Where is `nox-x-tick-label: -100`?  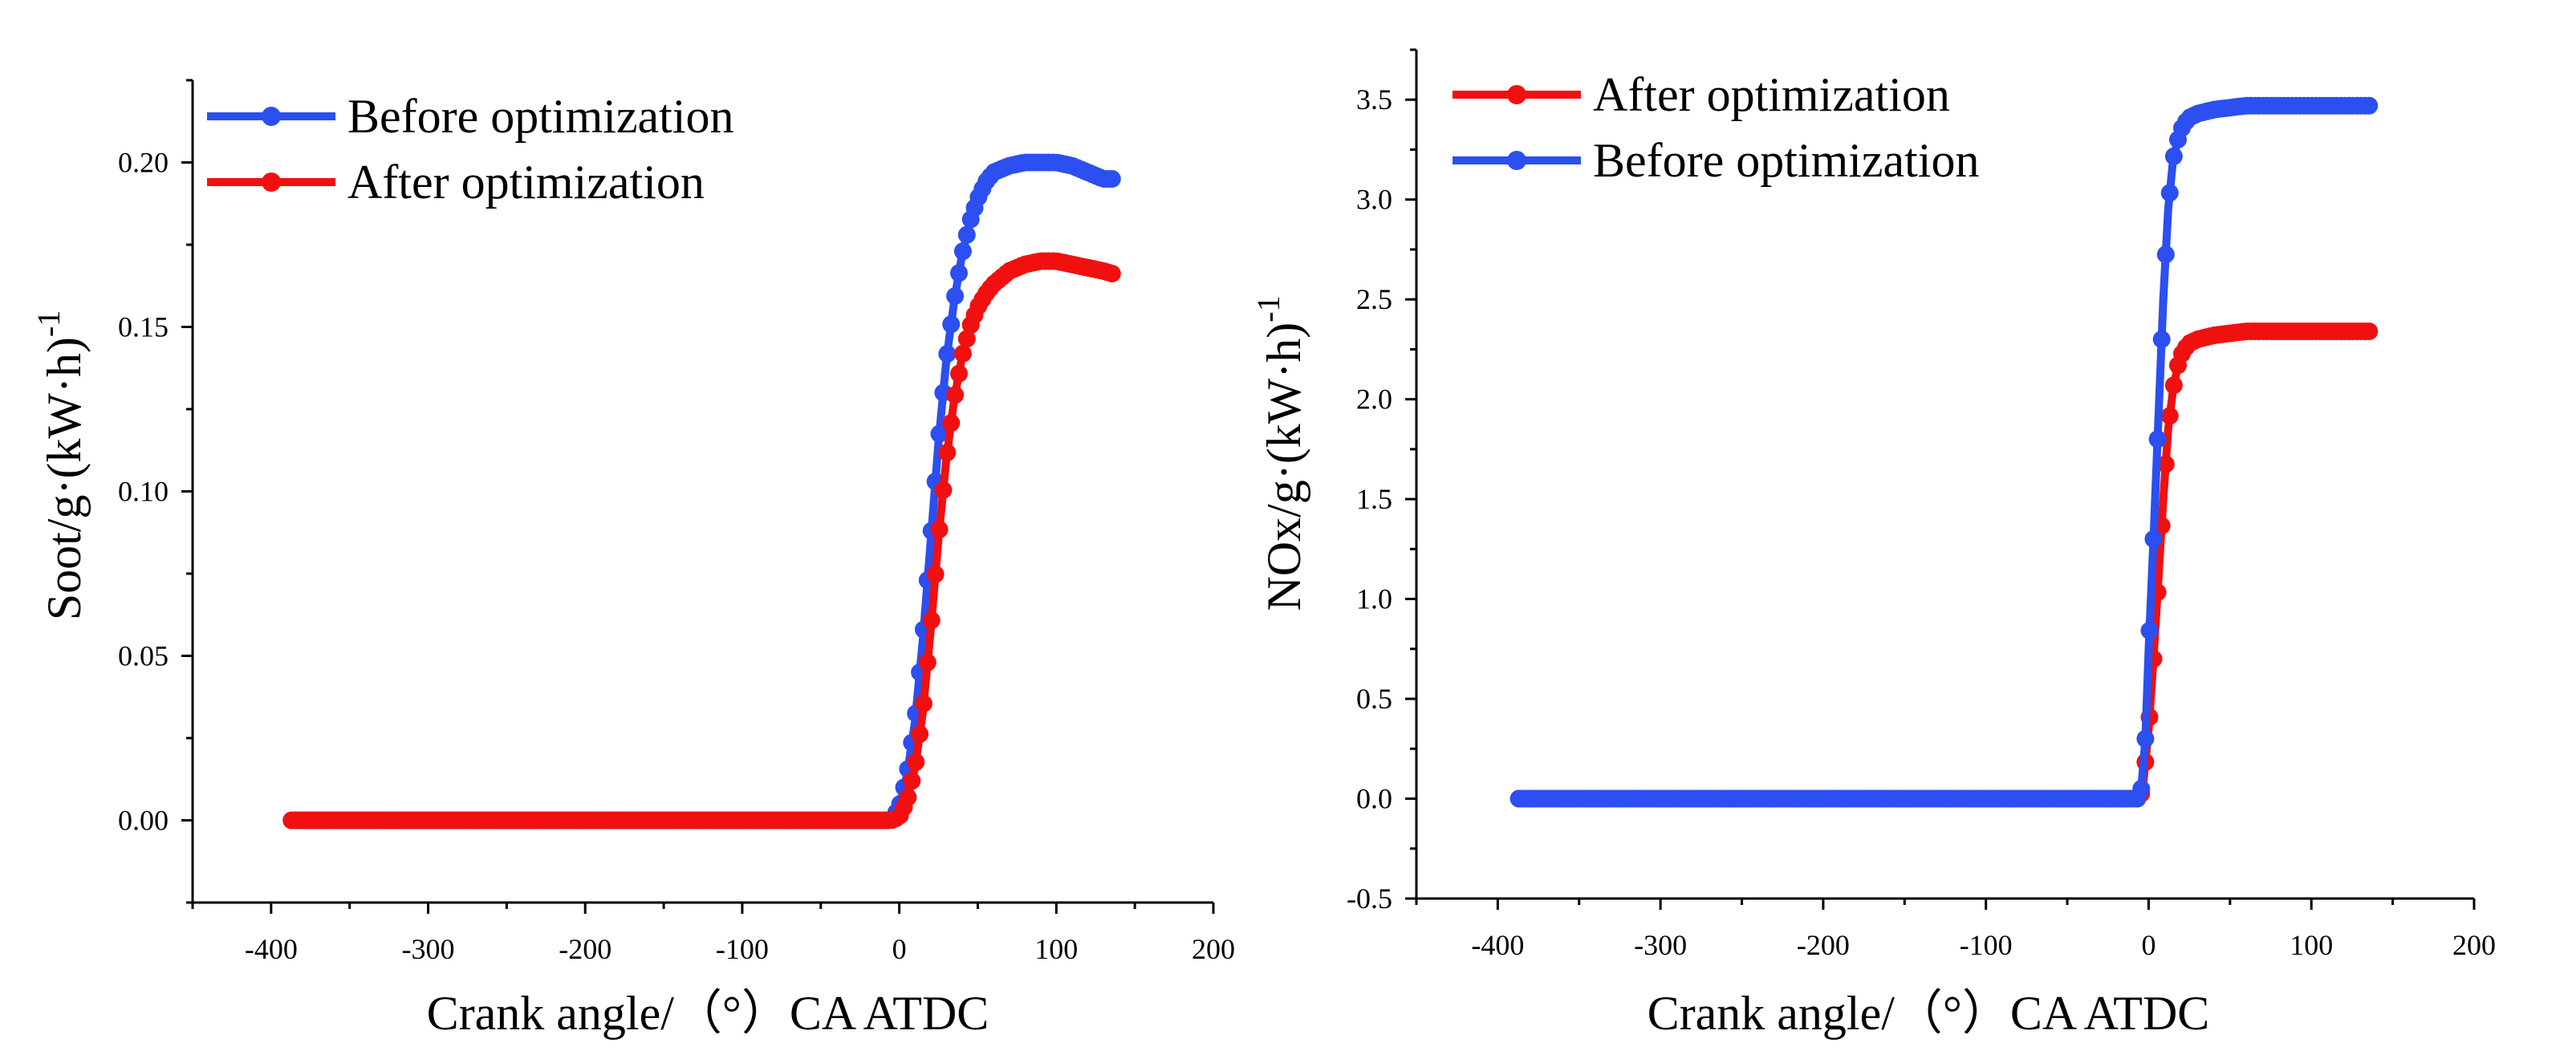
nox-x-tick-label: -100 is located at coordinates (1986, 945).